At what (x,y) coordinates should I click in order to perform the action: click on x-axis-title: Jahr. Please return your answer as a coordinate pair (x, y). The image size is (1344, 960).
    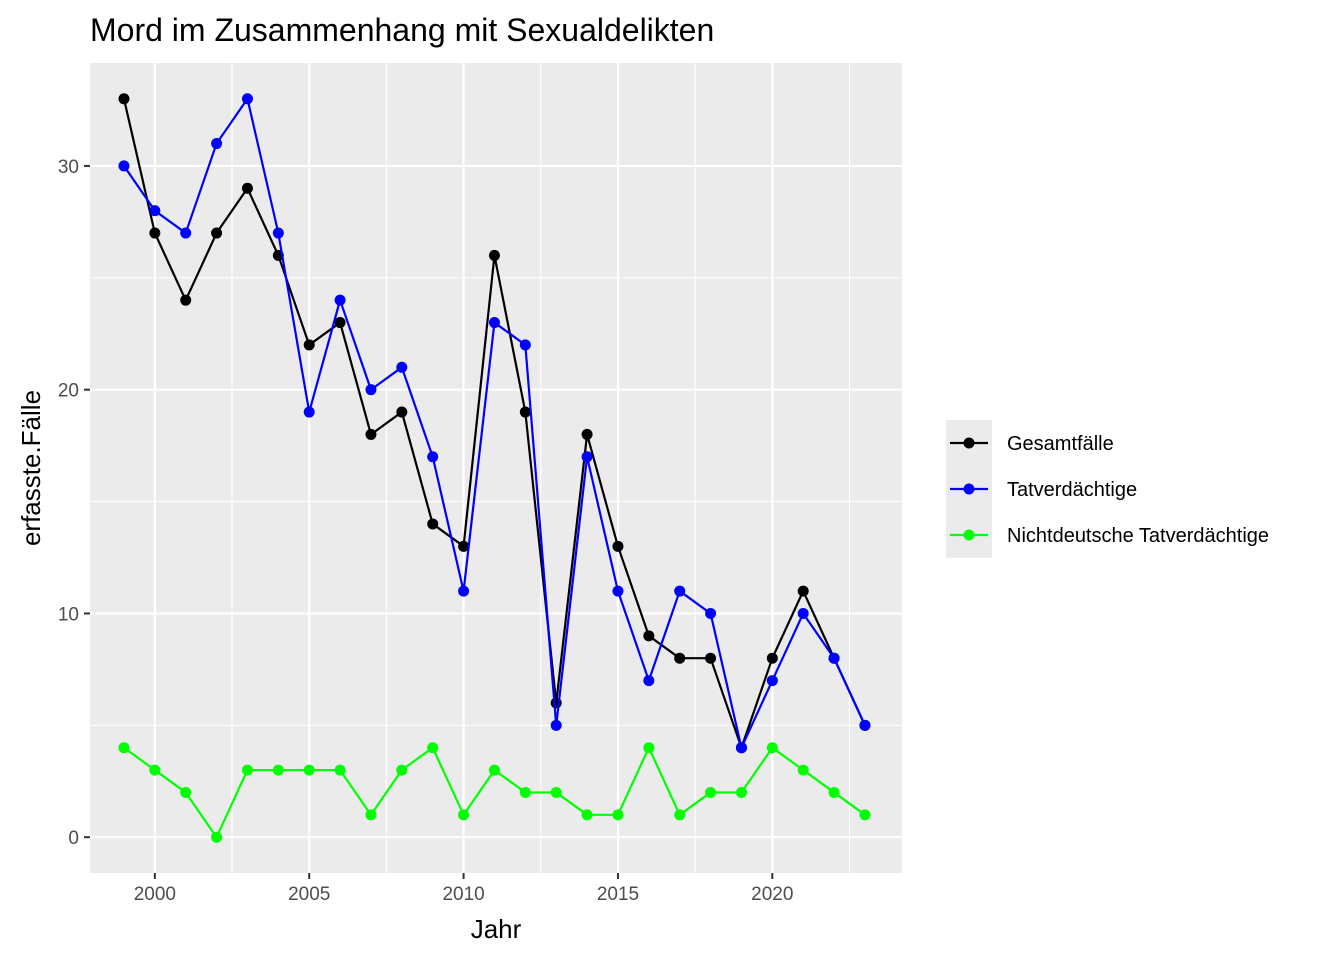
    Looking at the image, I should click on (496, 929).